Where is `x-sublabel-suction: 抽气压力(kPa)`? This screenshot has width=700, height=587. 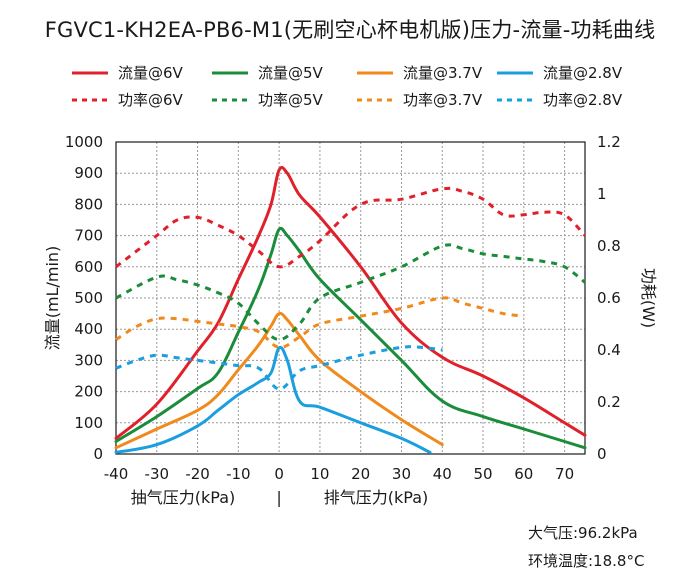 x-sublabel-suction: 抽气压力(kPa) is located at coordinates (183, 497).